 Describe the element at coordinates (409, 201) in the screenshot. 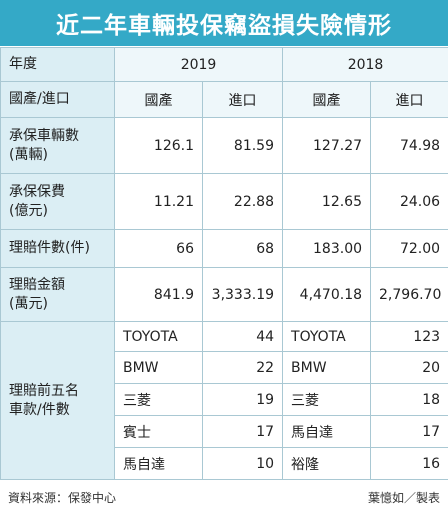

I see `value-cell: 24.06` at that location.